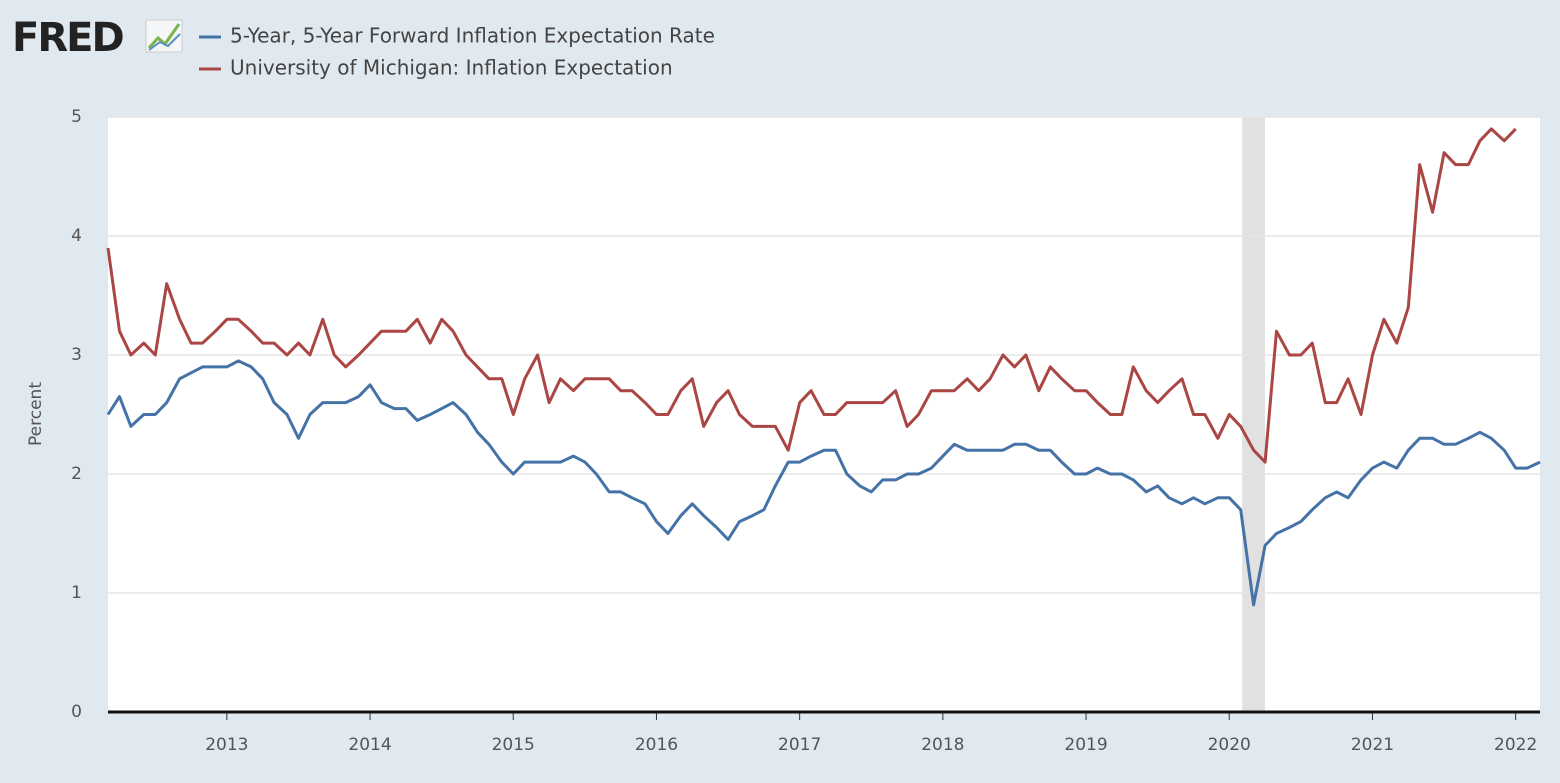 This screenshot has height=783, width=1560. What do you see at coordinates (76, 474) in the screenshot?
I see `y-tick-label: 2` at bounding box center [76, 474].